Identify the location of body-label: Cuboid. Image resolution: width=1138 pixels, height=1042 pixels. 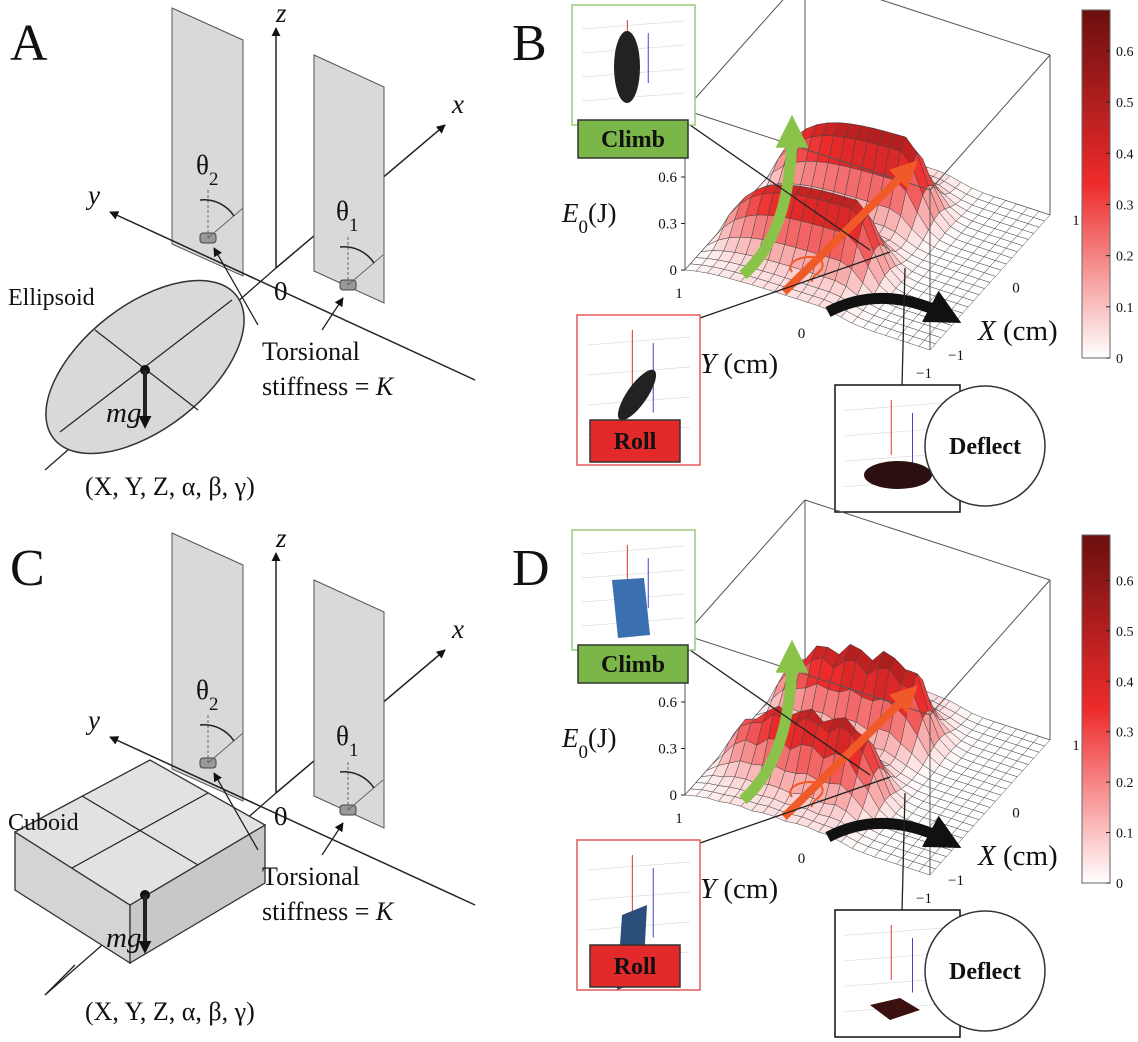
(43, 823).